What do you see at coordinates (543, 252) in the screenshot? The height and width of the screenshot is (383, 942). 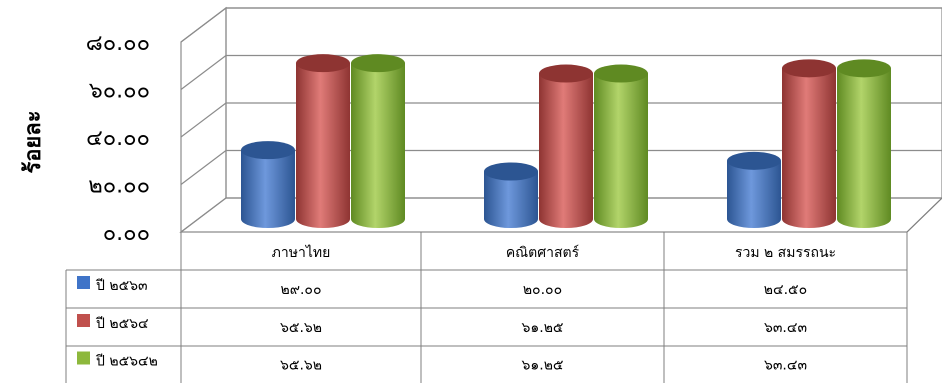 I see `category-label: คณิตศาสตร์` at bounding box center [543, 252].